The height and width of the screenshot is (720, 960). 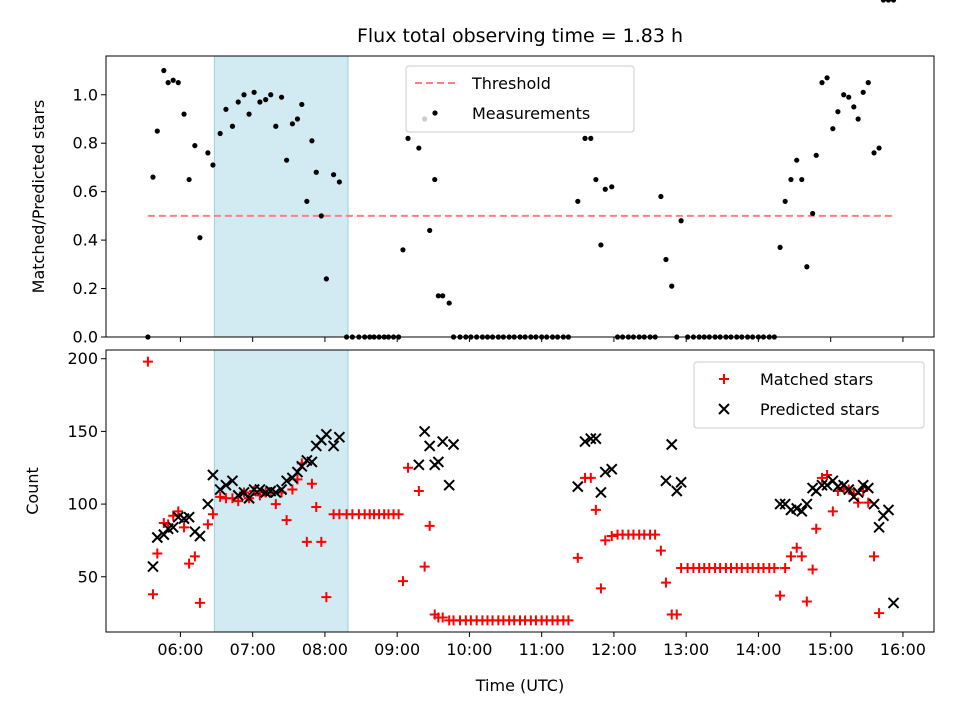 What do you see at coordinates (816, 379) in the screenshot?
I see `legend-matched-label: Matched stars` at bounding box center [816, 379].